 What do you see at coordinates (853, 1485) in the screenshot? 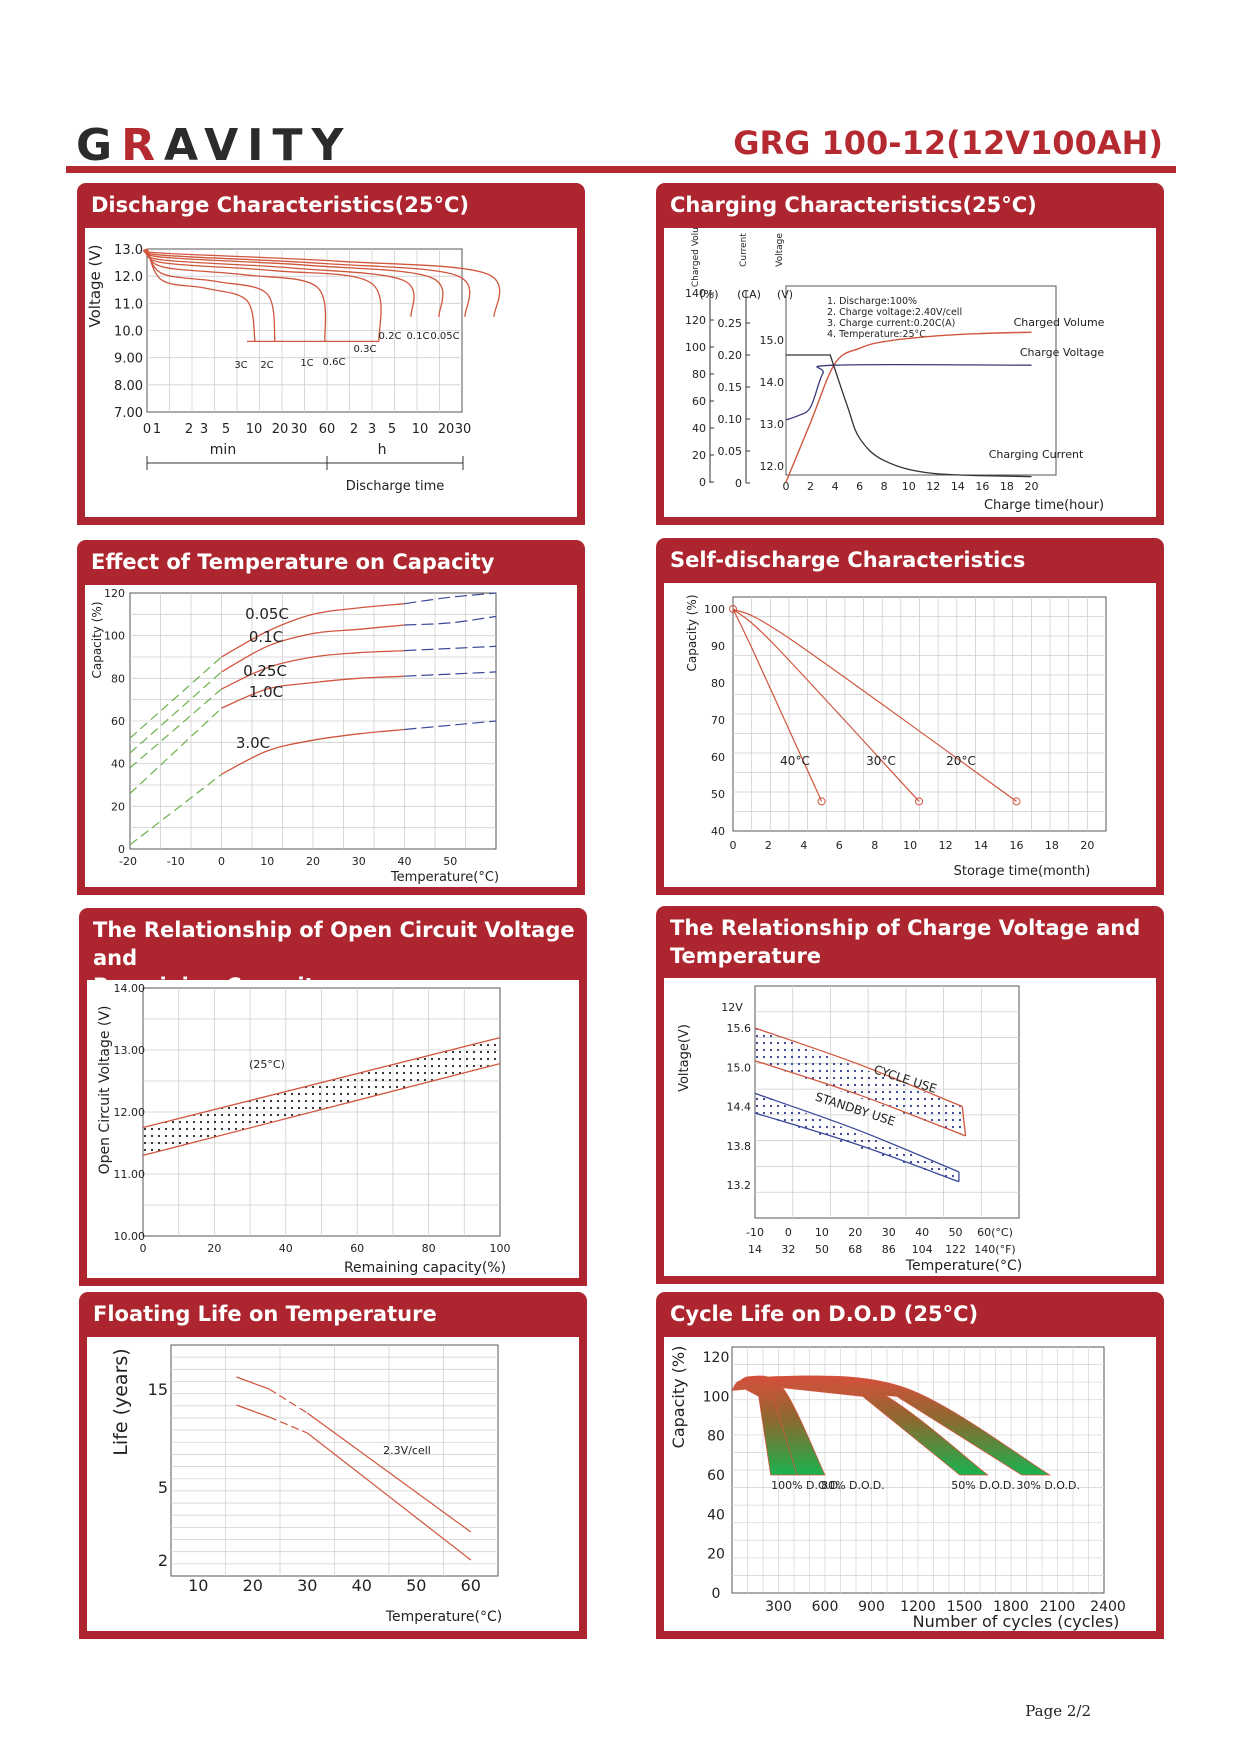
I see `cycle-series-label: 80% D.O.D.` at bounding box center [853, 1485].